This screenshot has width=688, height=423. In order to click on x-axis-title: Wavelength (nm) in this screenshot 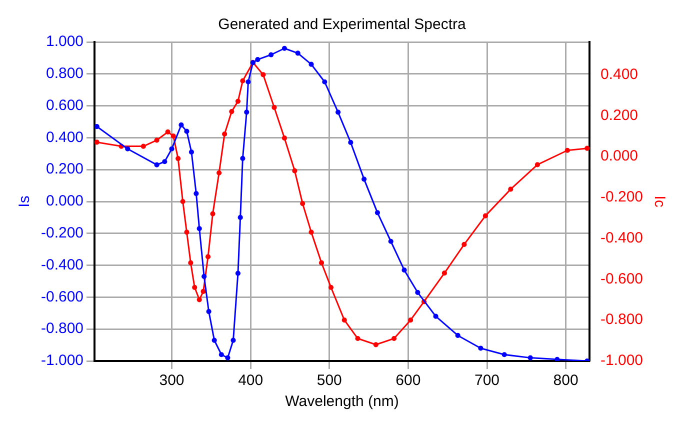, I will do `click(342, 401)`.